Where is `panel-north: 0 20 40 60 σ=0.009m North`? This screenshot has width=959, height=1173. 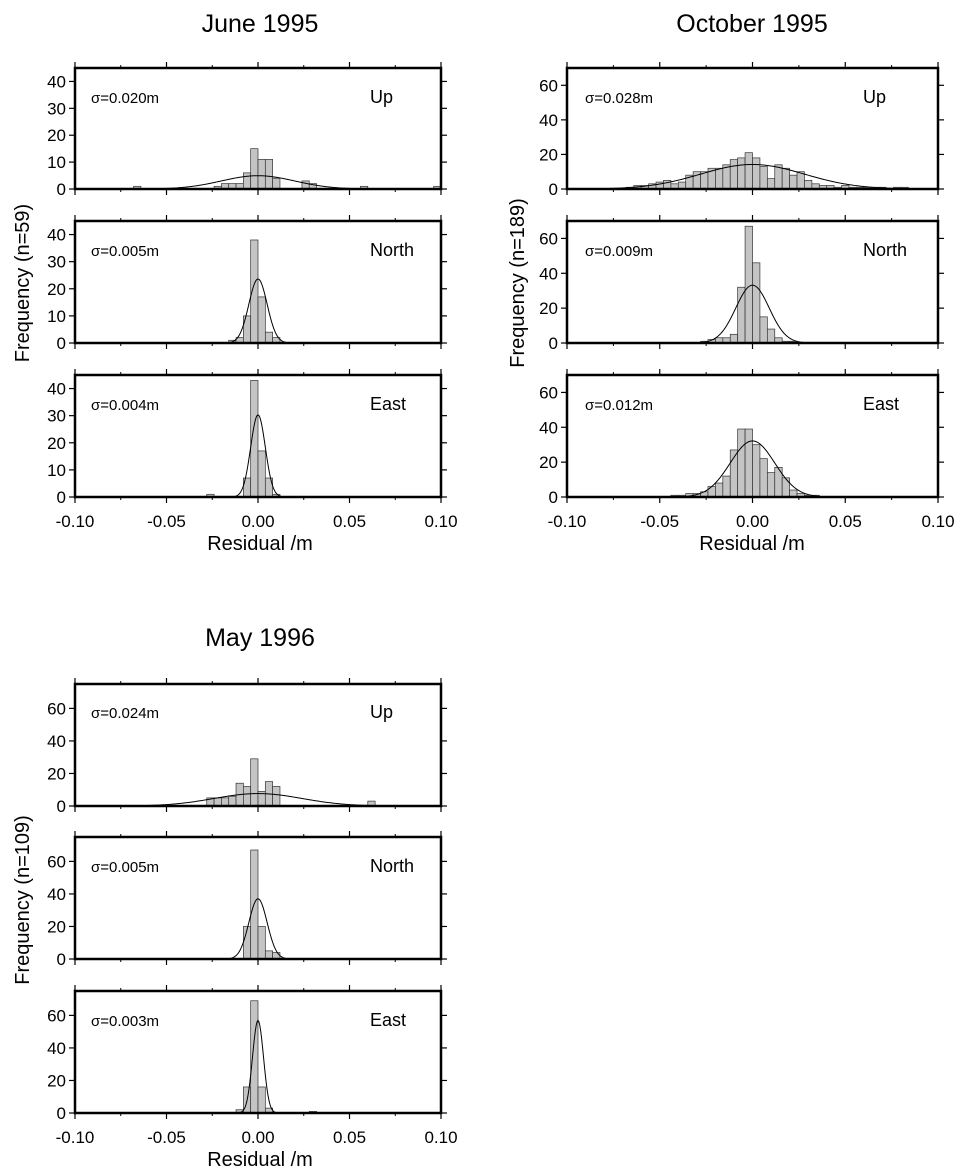
panel-north: 0 20 40 60 σ=0.009m North is located at coordinates (741, 284).